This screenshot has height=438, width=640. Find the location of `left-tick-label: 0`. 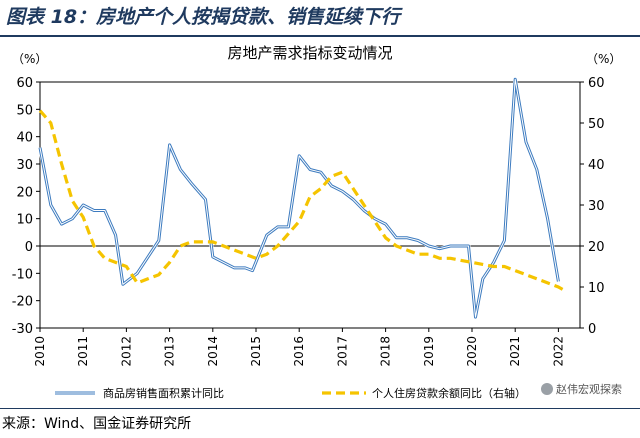

left-tick-label: 0 is located at coordinates (29, 247).